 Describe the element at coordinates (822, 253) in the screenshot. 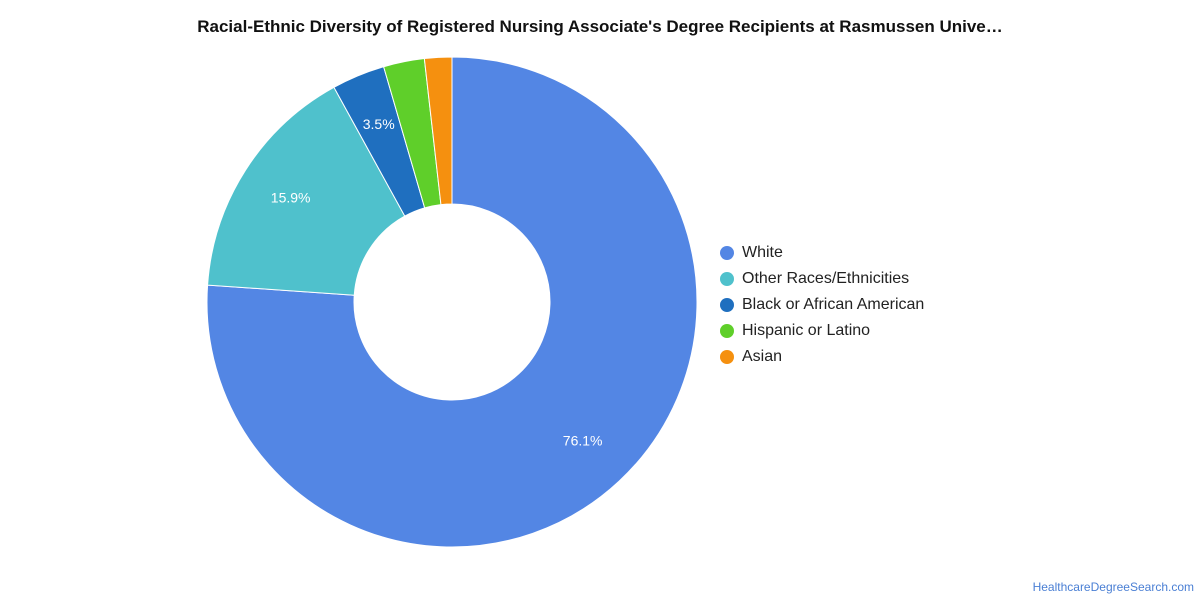

I see `legend-item-white: White` at that location.